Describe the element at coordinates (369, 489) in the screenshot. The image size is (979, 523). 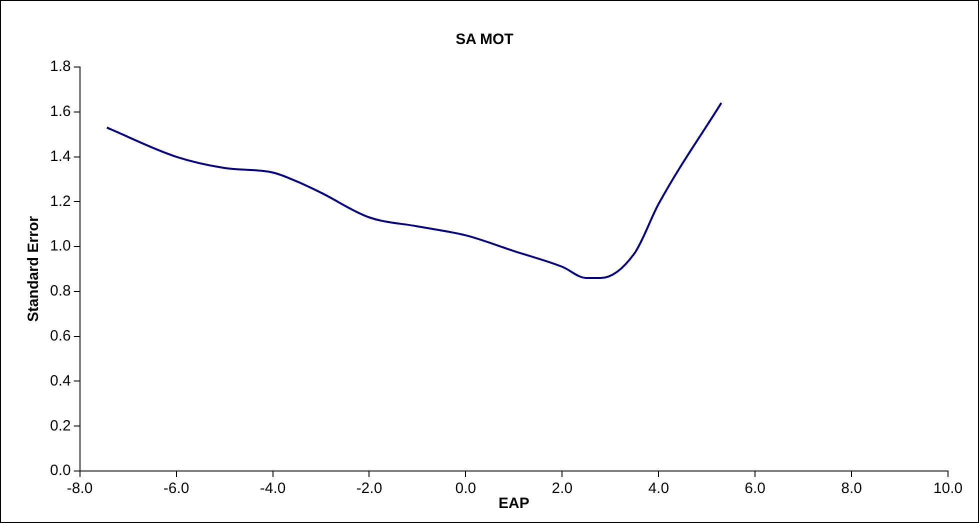
I see `x-tick-label: -2.0` at that location.